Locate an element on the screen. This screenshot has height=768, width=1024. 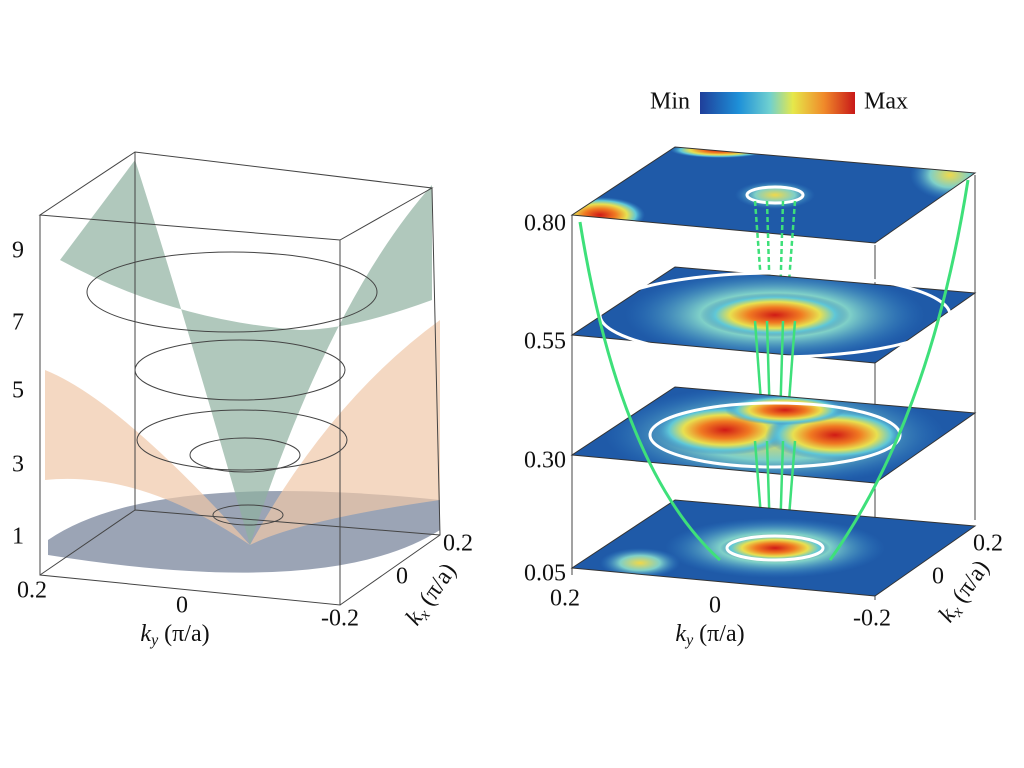
axis-label: kx(π/a) is located at coordinates (431, 594).